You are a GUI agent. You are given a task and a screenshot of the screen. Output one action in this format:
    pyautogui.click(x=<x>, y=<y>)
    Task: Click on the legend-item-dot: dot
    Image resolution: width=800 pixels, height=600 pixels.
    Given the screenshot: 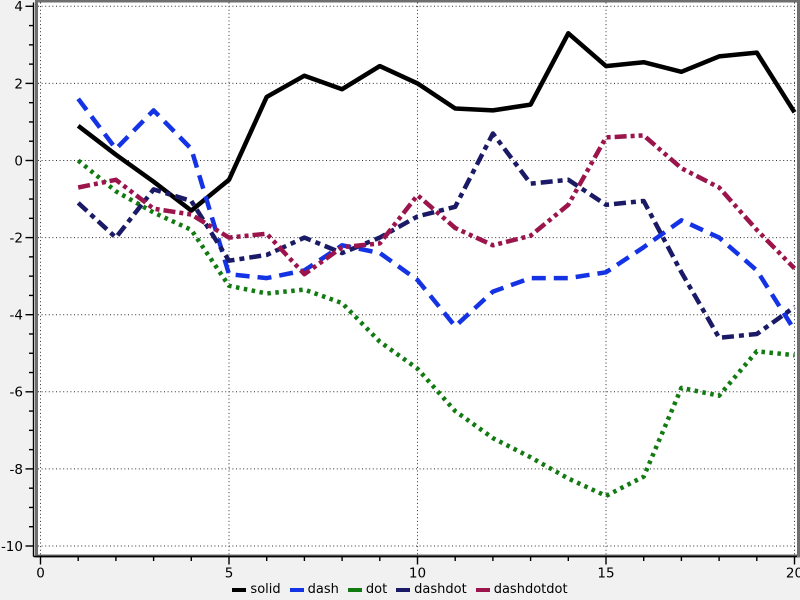 What is the action you would take?
    pyautogui.click(x=367, y=589)
    